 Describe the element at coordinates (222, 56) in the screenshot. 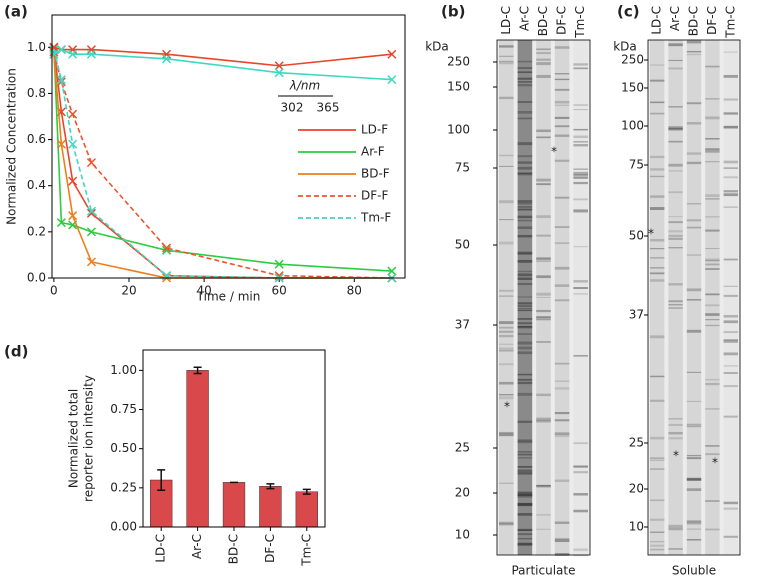

I see `series-line` at that location.